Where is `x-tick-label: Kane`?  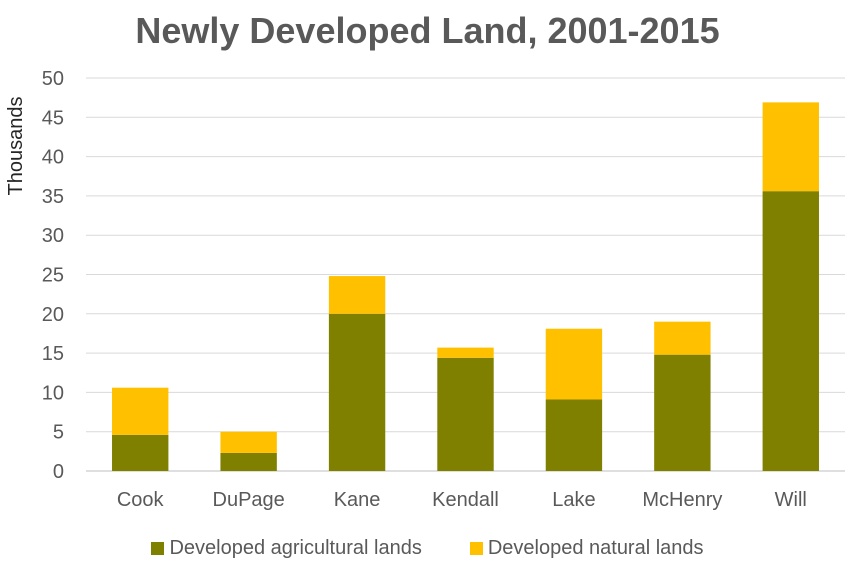 x-tick-label: Kane is located at coordinates (357, 500).